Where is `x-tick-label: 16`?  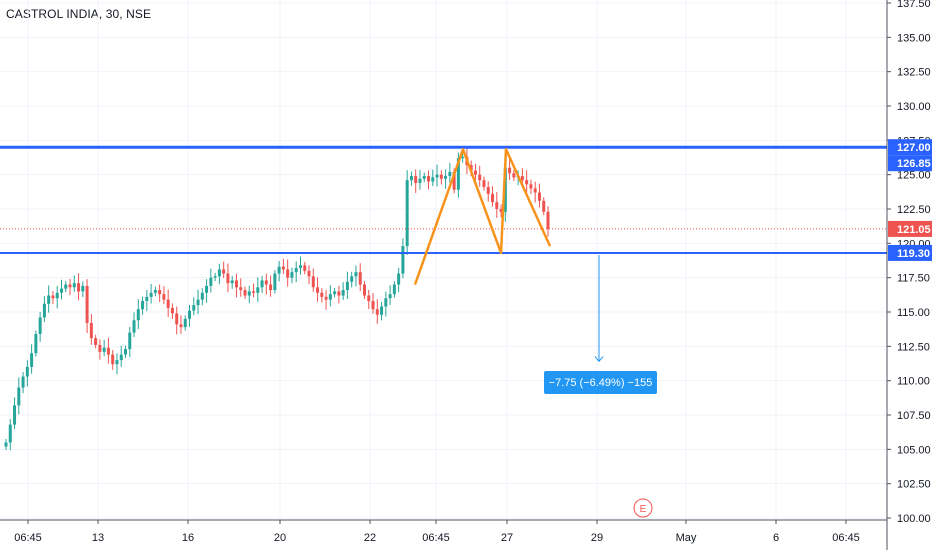 x-tick-label: 16 is located at coordinates (188, 538).